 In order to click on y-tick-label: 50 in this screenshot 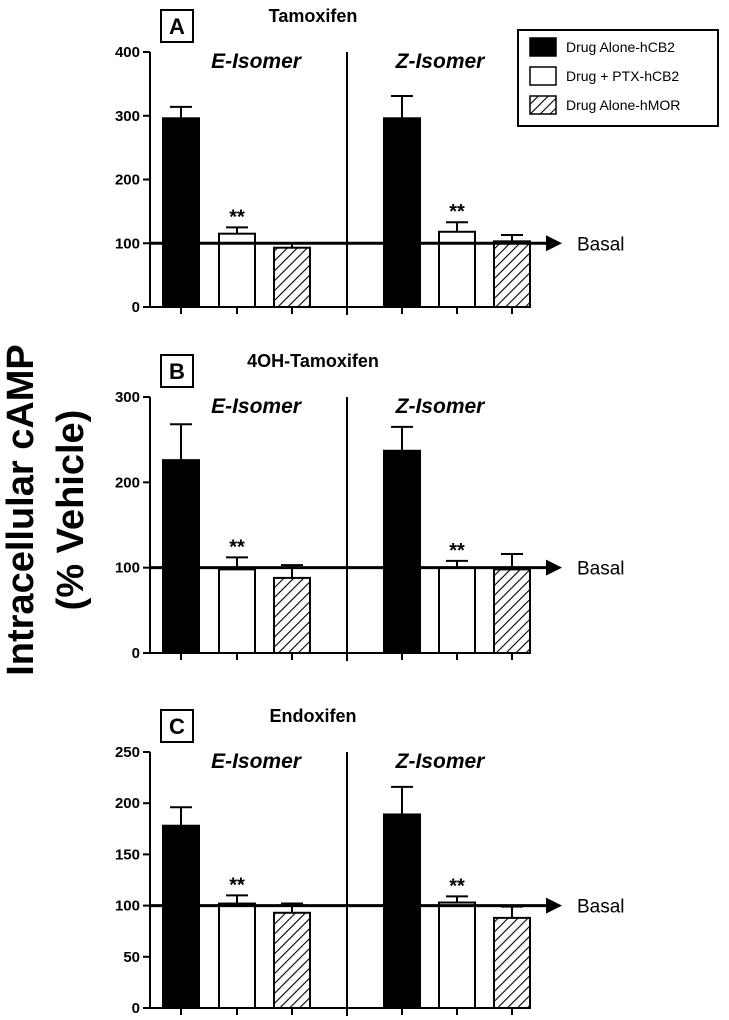, I will do `click(131, 957)`.